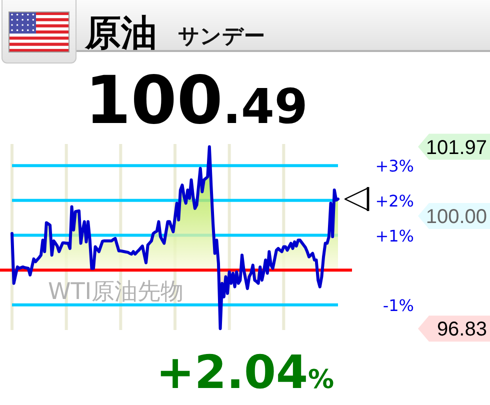  What do you see at coordinates (456, 217) in the screenshot?
I see `text: 100.00` at bounding box center [456, 217].